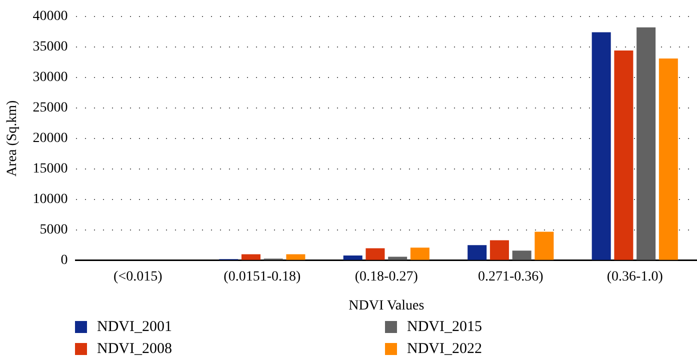 This screenshot has height=362, width=697. Describe the element at coordinates (50, 200) in the screenshot. I see `y-tick-label: 10000` at that location.